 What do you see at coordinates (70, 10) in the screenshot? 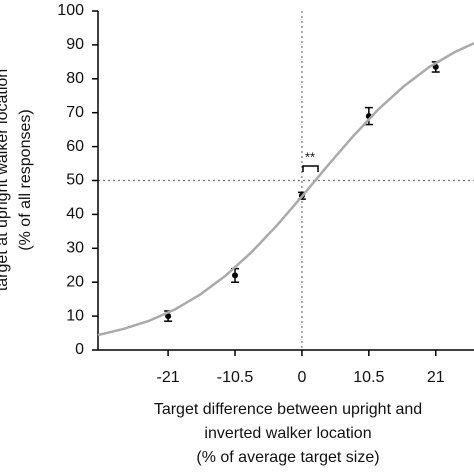
I see `y-tick-label: 100` at bounding box center [70, 10].